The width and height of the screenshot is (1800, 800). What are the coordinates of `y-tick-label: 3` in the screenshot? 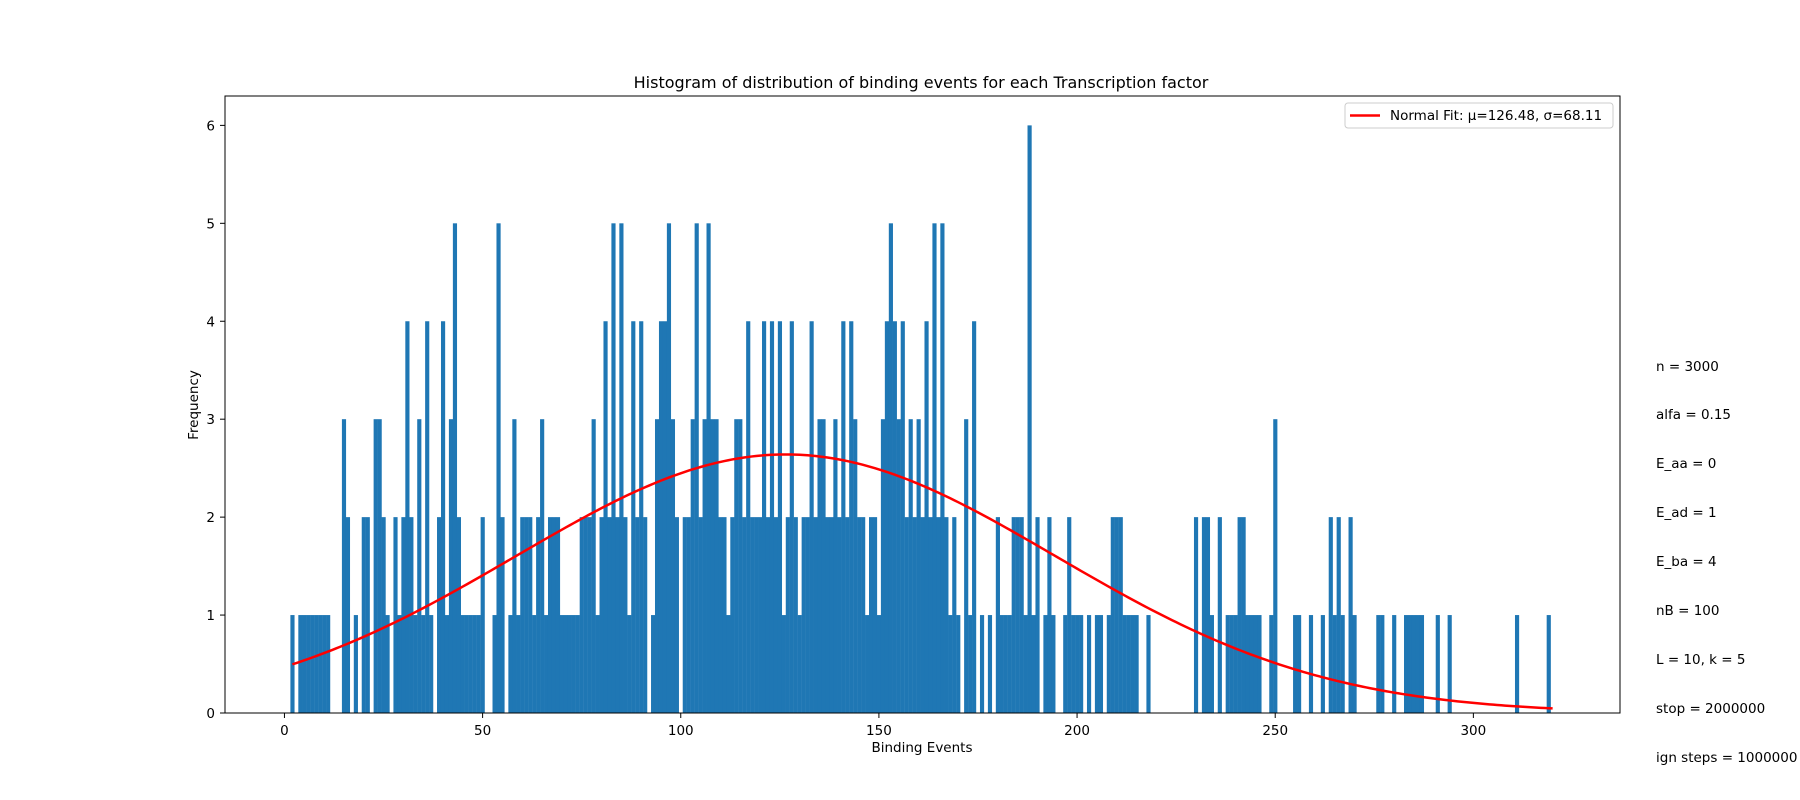 It's located at (210, 420).